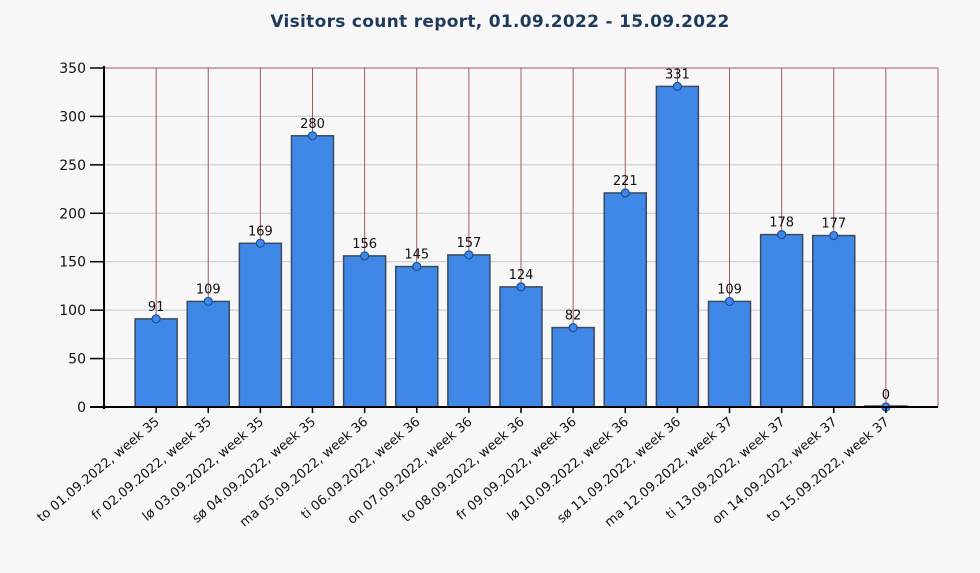  What do you see at coordinates (625, 181) in the screenshot?
I see `data-label: 221` at bounding box center [625, 181].